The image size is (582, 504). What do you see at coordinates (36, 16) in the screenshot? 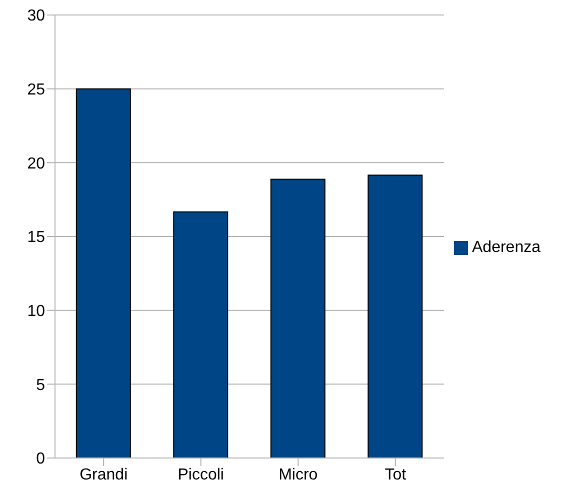
I see `y-tick-label: 30` at bounding box center [36, 16].